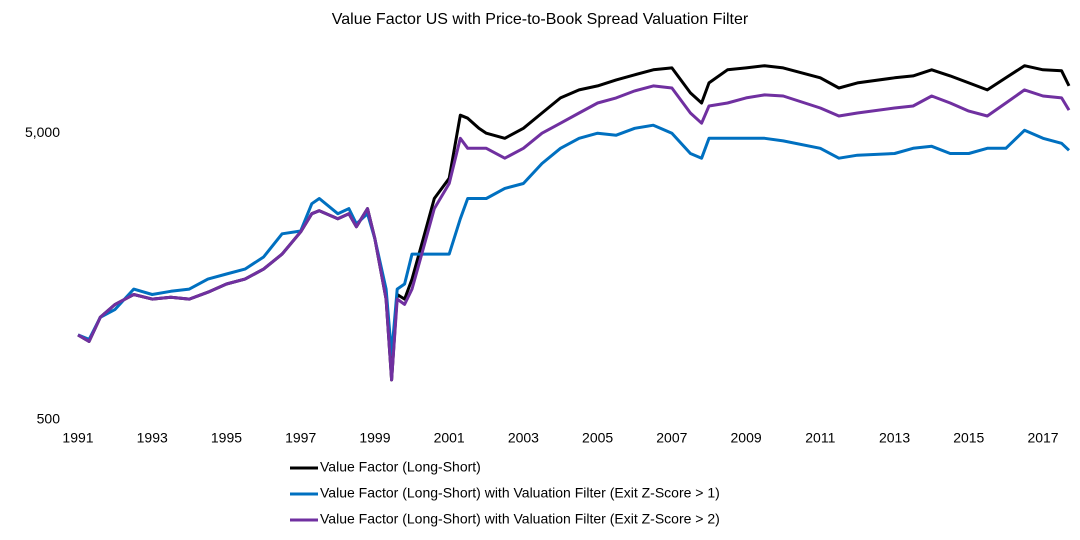  What do you see at coordinates (300, 438) in the screenshot?
I see `x-tick-label: 1997` at bounding box center [300, 438].